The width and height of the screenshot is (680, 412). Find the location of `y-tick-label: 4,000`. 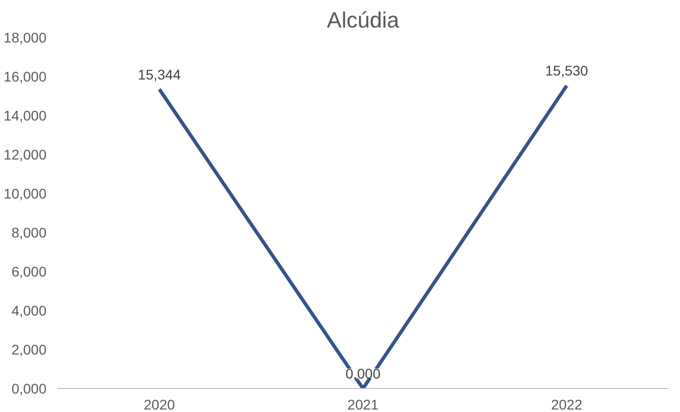

y-tick-label: 4,000 is located at coordinates (29, 310).